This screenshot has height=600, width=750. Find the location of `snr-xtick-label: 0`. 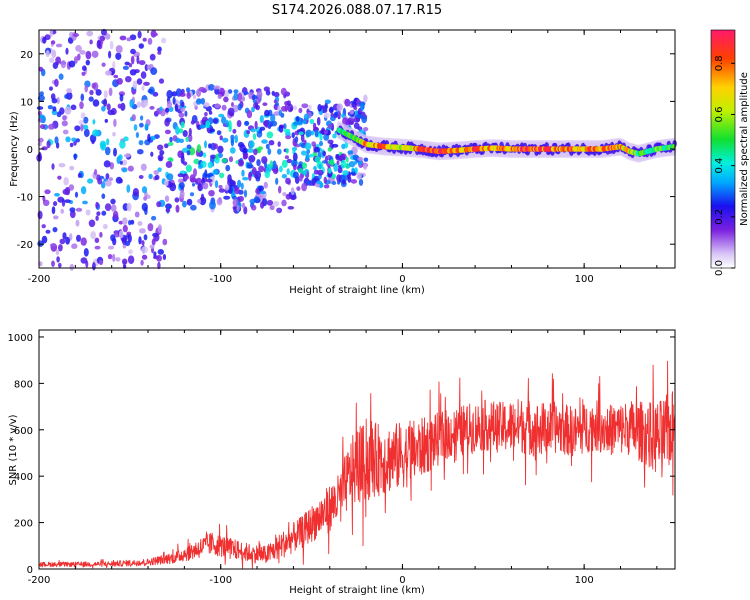

snr-xtick-label: 0 is located at coordinates (402, 580).